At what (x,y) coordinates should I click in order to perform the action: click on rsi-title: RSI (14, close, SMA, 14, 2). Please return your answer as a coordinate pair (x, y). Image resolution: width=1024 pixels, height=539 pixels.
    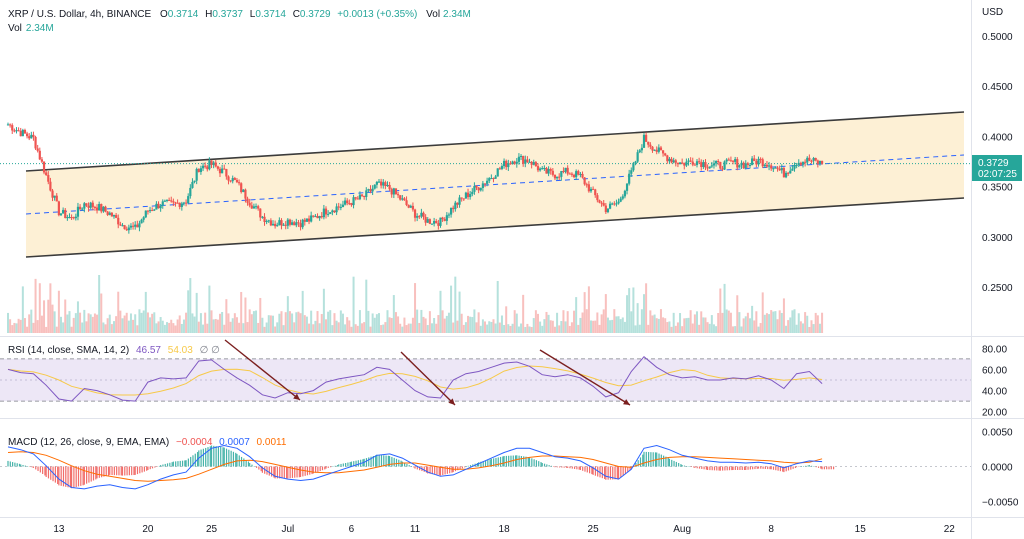
    Looking at the image, I should click on (68, 350).